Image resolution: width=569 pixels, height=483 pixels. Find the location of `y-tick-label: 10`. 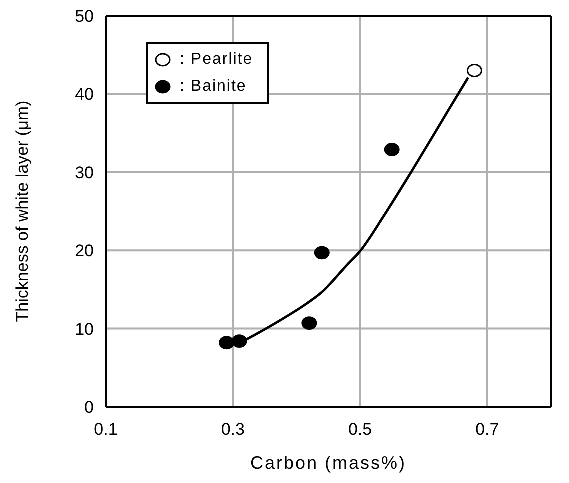

y-tick-label: 10 is located at coordinates (84, 329).